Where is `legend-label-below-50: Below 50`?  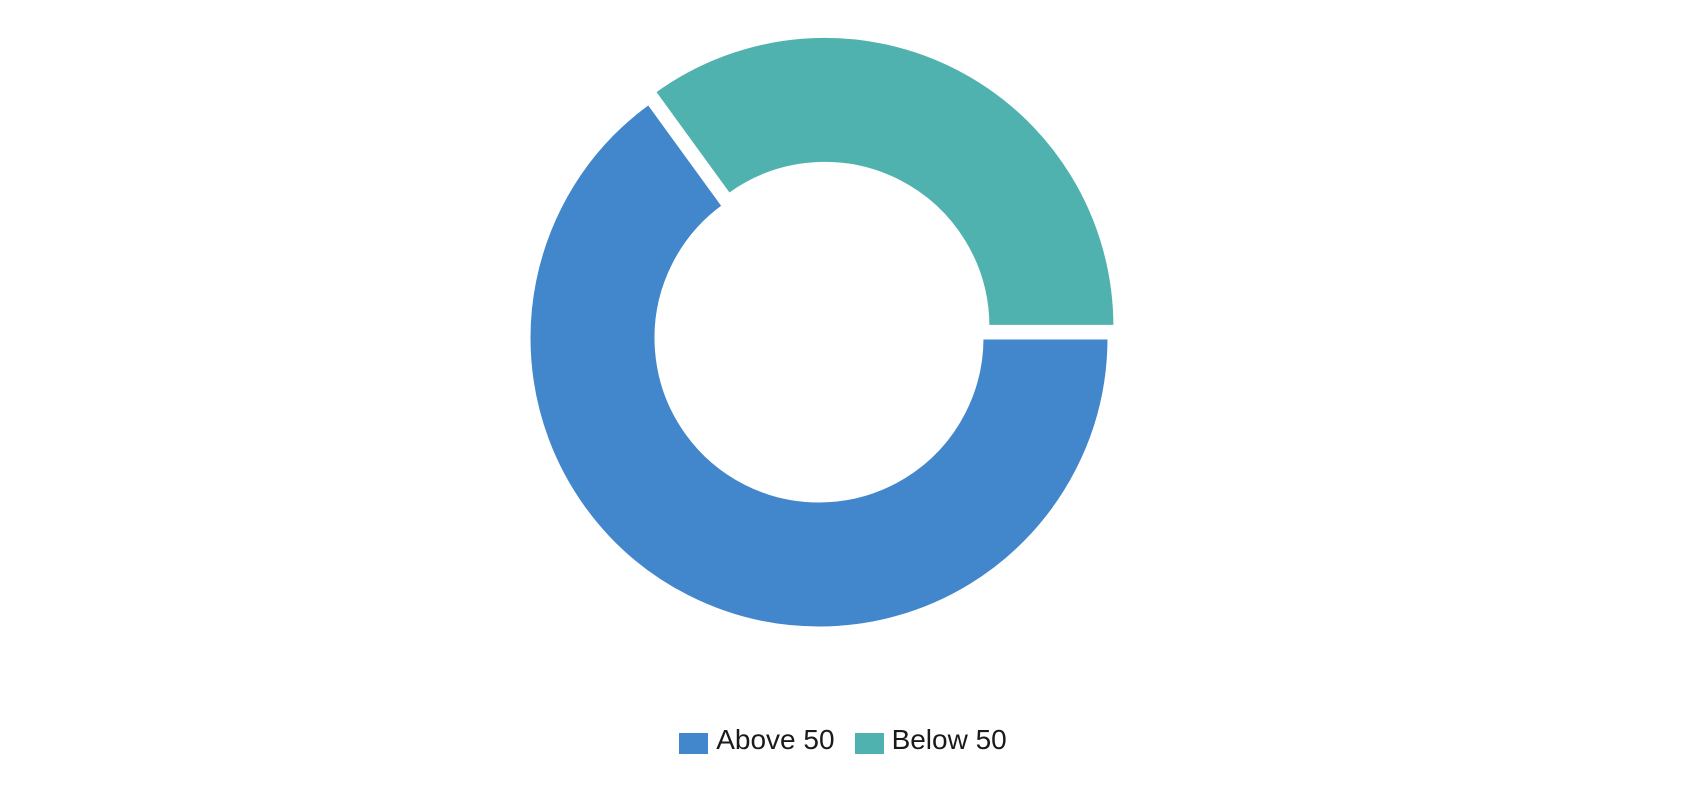
legend-label-below-50: Below 50 is located at coordinates (949, 739).